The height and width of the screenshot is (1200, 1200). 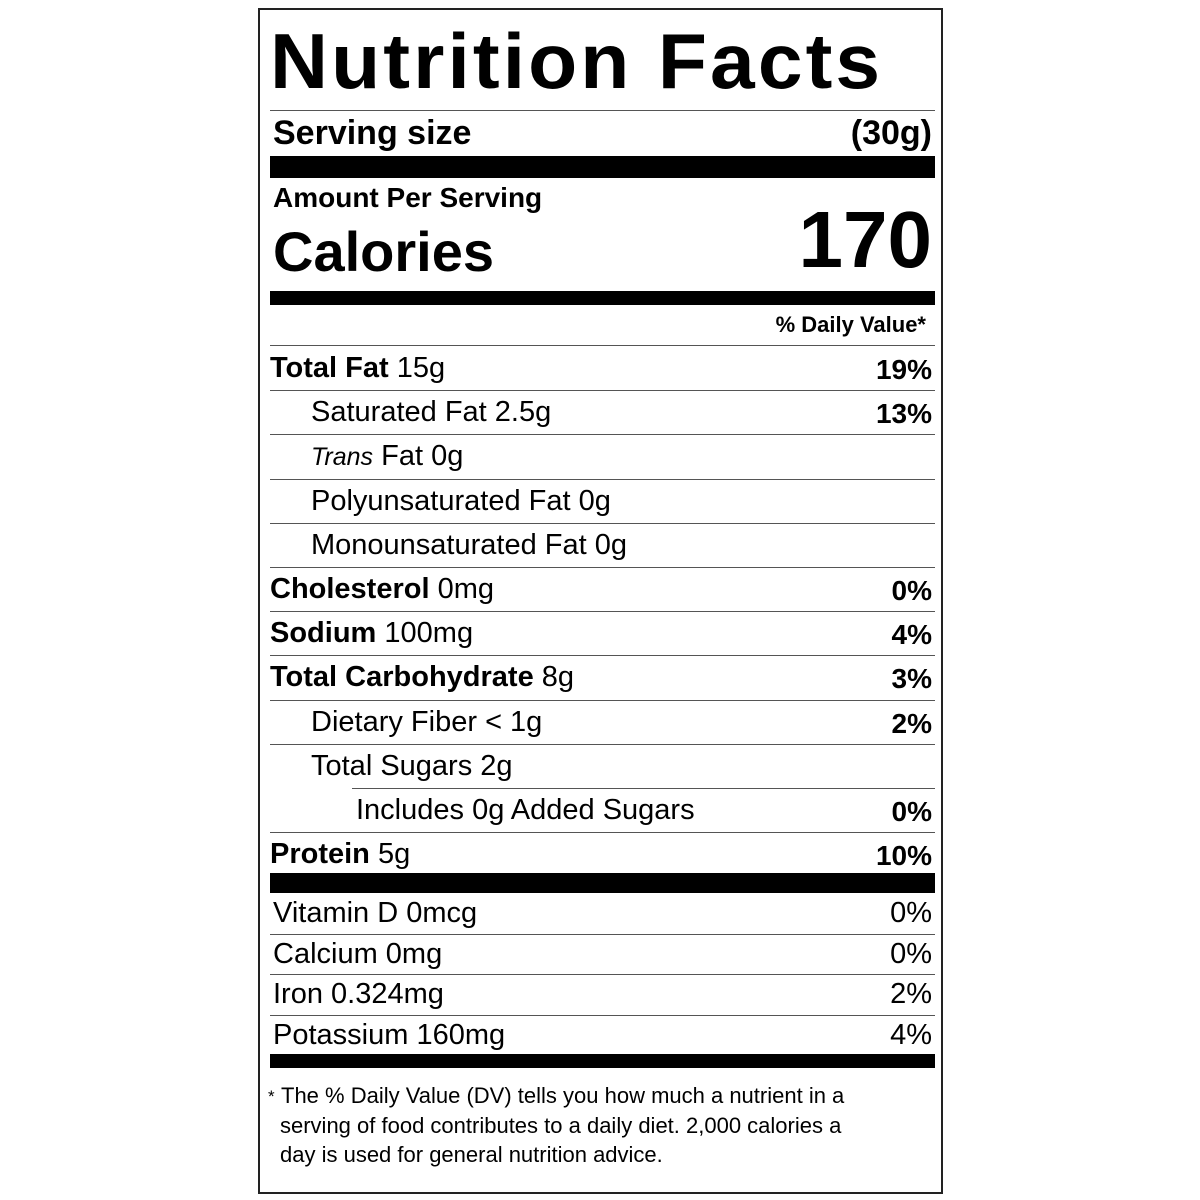 I want to click on daily-value: 3%, so click(x=911, y=679).